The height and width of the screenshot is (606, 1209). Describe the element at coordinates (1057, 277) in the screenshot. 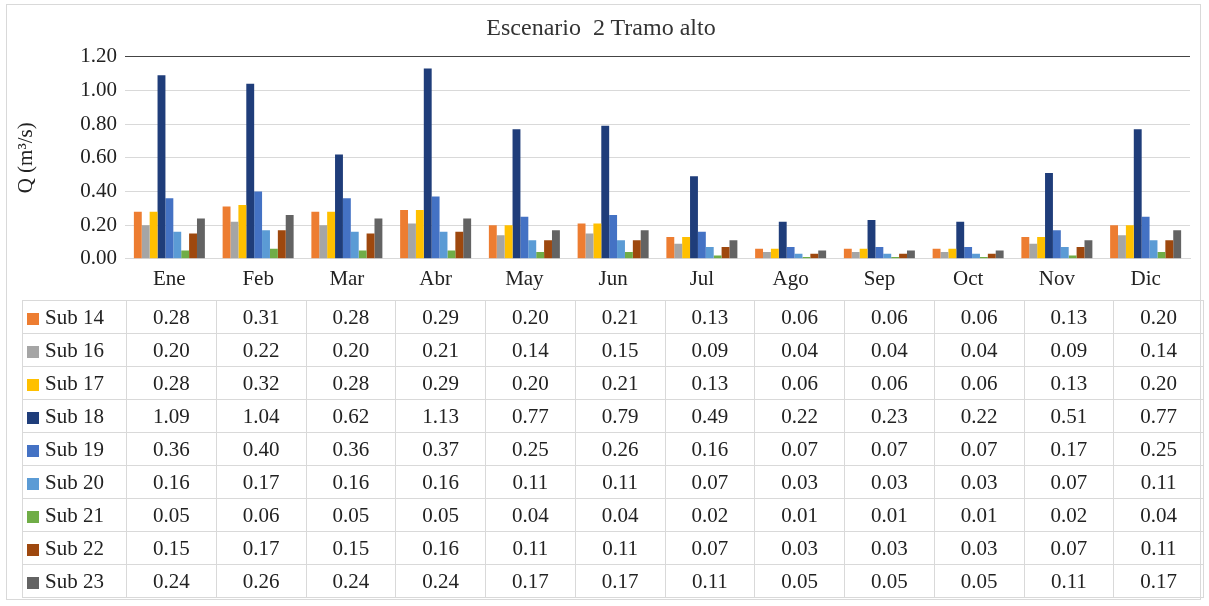

I see `x-tick-label: Nov` at that location.